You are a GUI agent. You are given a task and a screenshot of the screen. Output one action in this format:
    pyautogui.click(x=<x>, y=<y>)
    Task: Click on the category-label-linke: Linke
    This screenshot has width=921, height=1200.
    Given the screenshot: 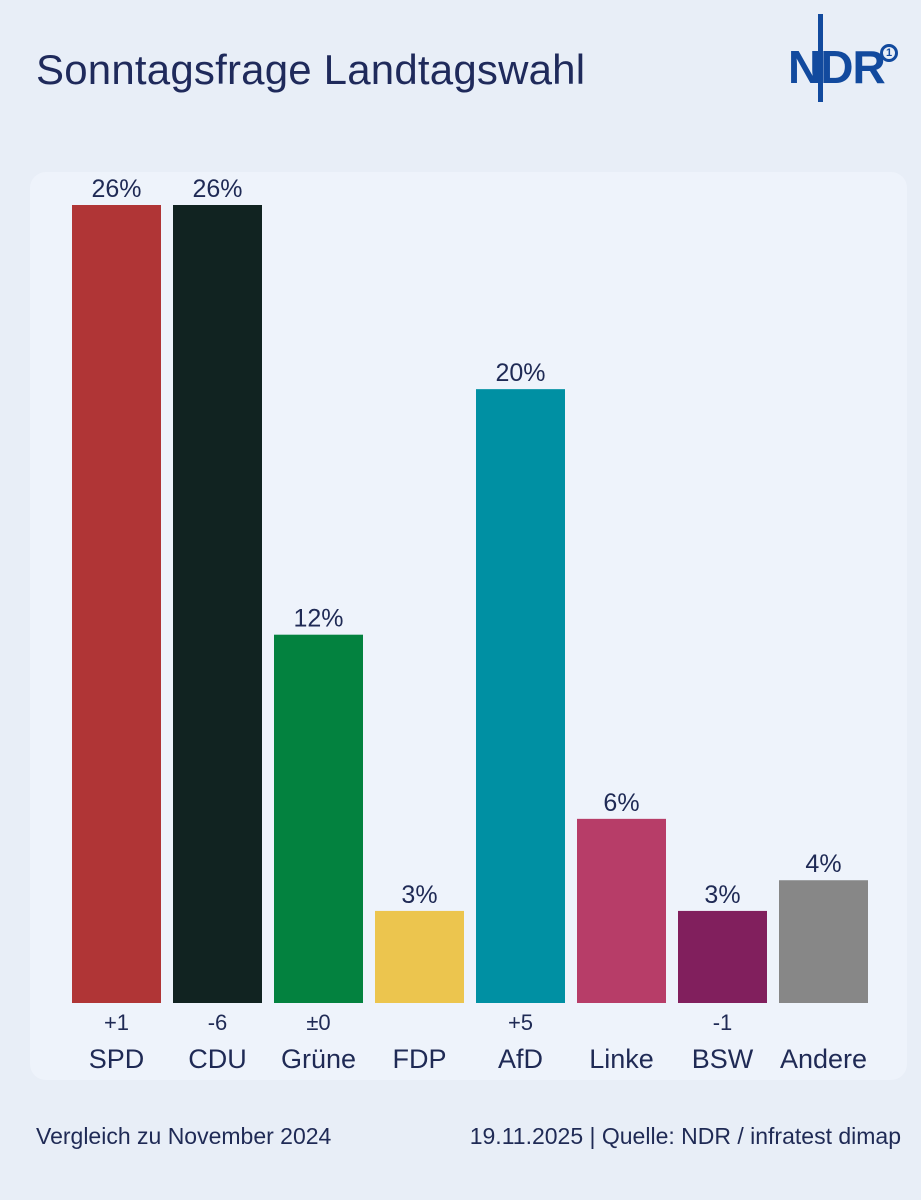 What is the action you would take?
    pyautogui.click(x=621, y=1059)
    